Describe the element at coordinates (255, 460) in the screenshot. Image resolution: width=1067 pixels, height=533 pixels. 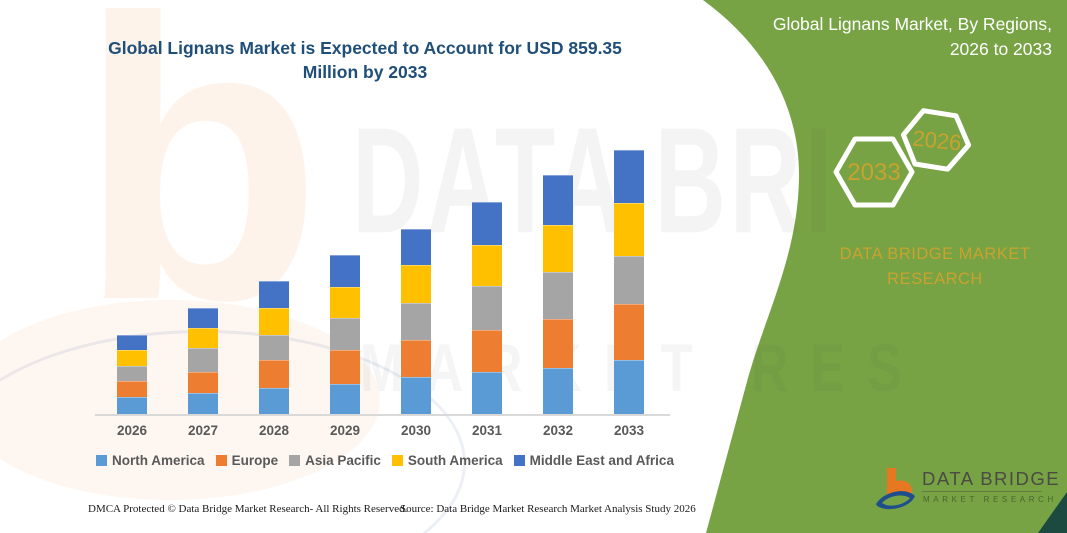
I see `legend-label: Europe` at that location.